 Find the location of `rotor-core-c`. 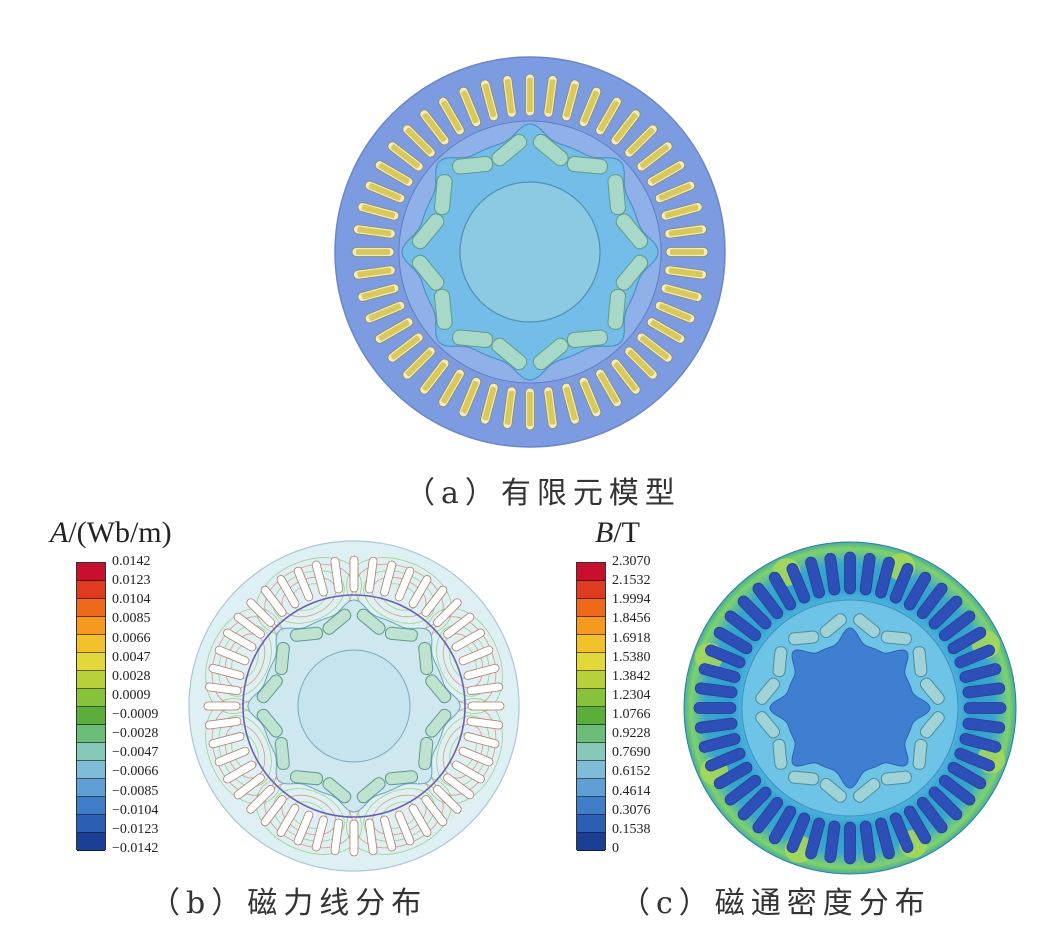

rotor-core-c is located at coordinates (850, 708).